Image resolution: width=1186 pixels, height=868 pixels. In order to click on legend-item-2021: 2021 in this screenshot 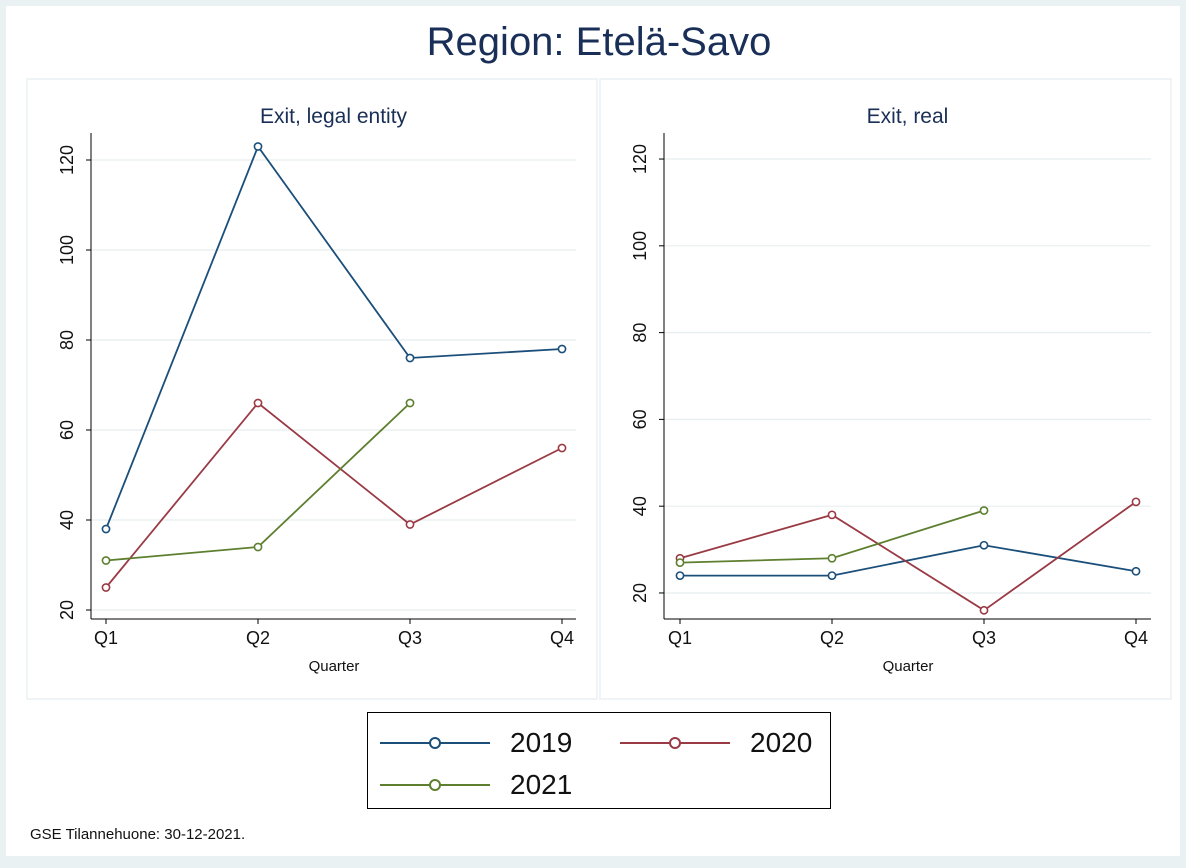, I will do `click(490, 784)`.